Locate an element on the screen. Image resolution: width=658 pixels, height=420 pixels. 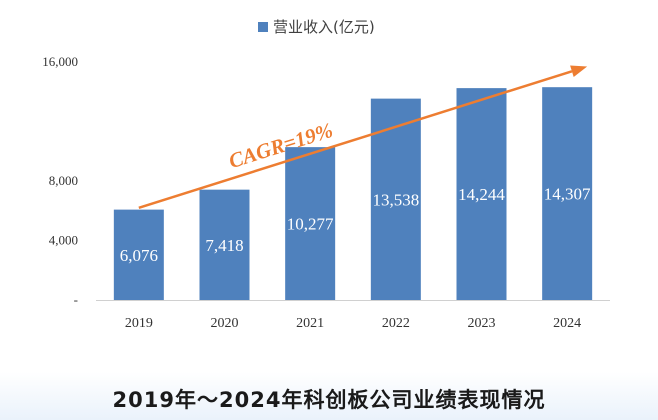
bar-2021 is located at coordinates (310, 223).